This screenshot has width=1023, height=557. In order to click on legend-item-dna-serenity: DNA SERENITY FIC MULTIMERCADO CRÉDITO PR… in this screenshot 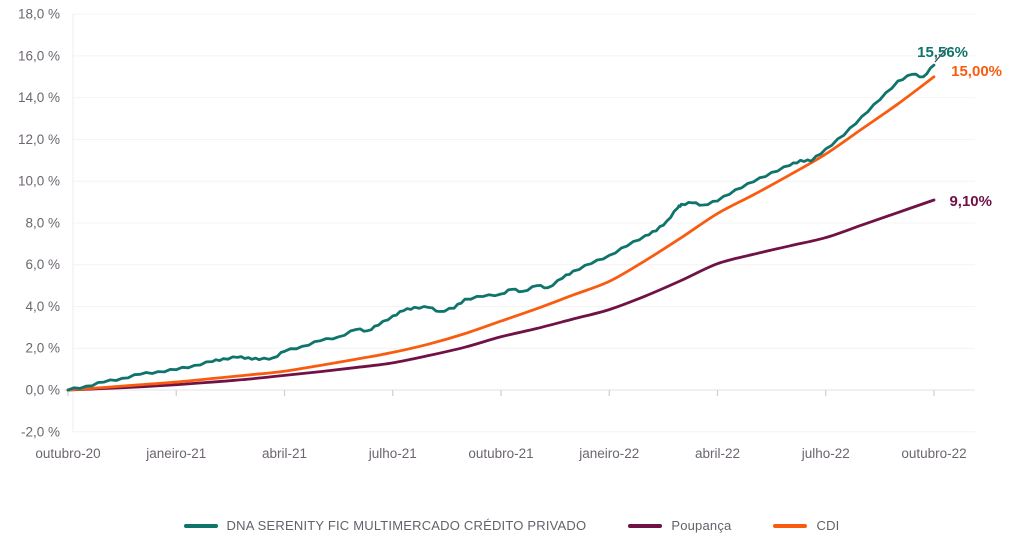, I will do `click(385, 525)`.